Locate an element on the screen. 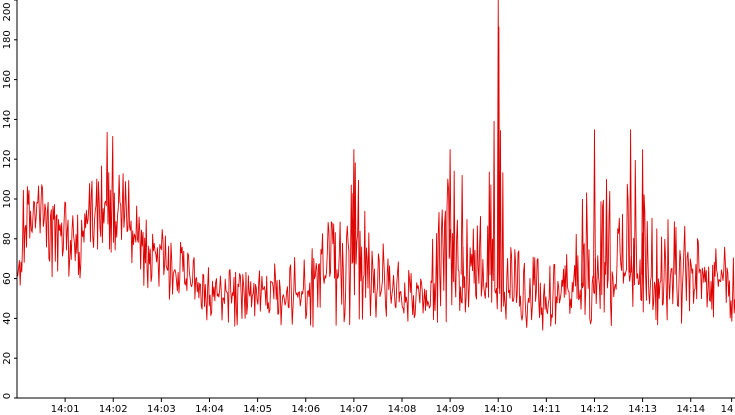  x-tick-label: 14:03 is located at coordinates (161, 409).